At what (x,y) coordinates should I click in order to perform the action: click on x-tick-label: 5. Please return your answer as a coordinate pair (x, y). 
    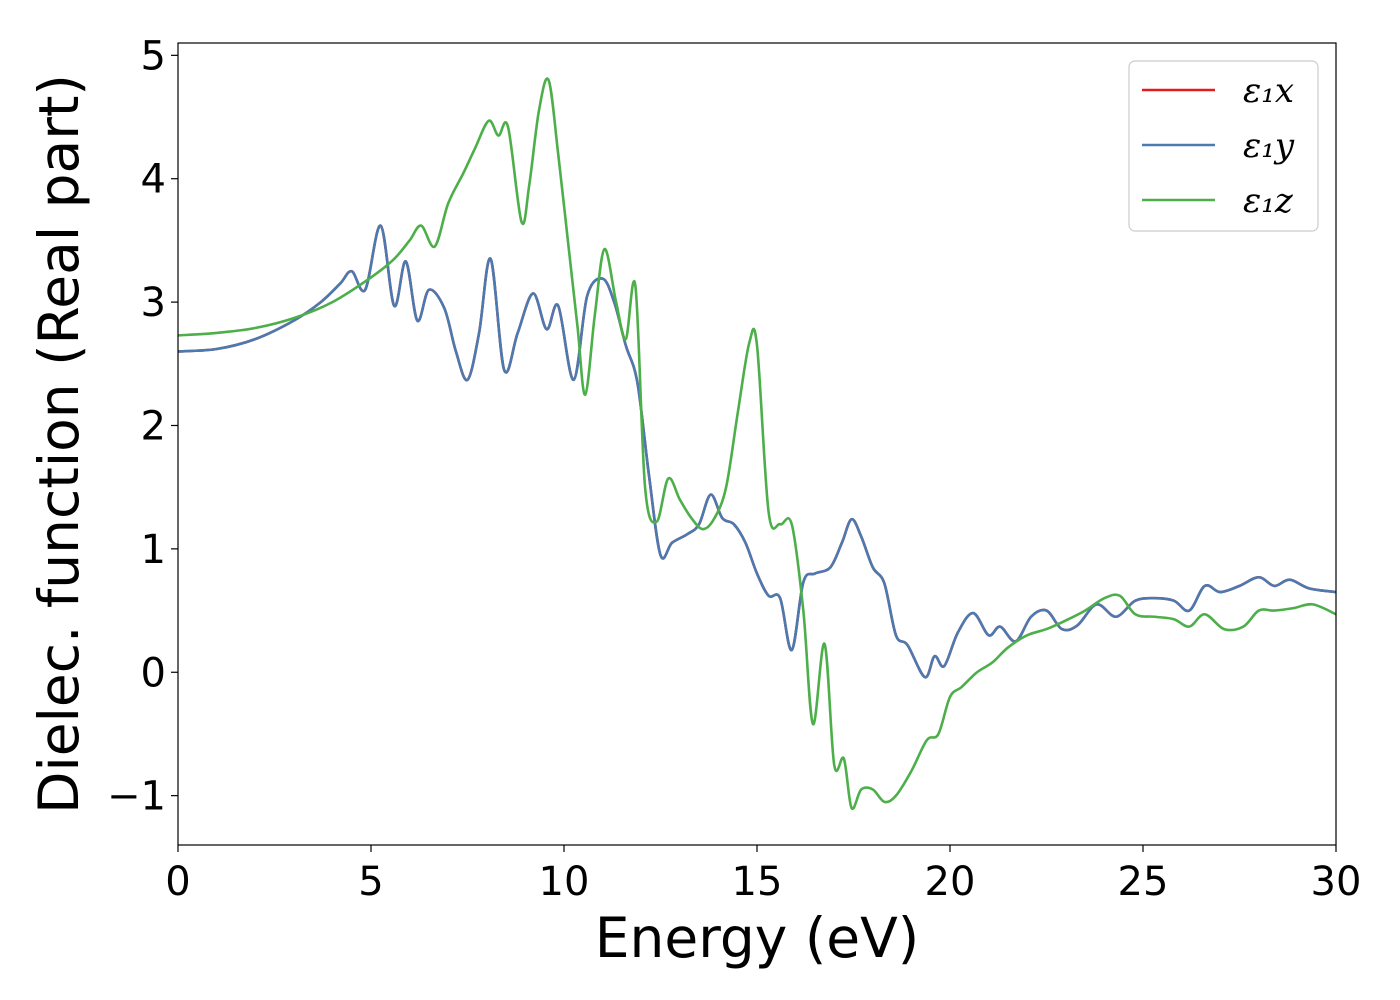
    Looking at the image, I should click on (370, 882).